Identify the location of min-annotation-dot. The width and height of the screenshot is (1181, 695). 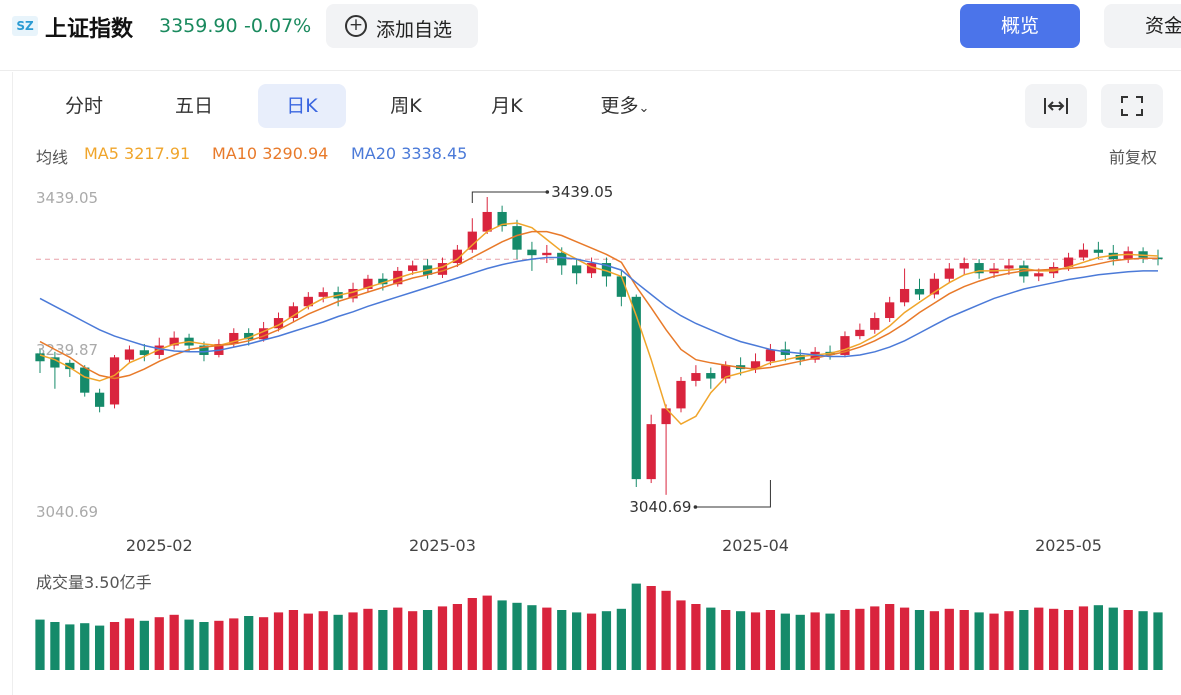
(695, 507).